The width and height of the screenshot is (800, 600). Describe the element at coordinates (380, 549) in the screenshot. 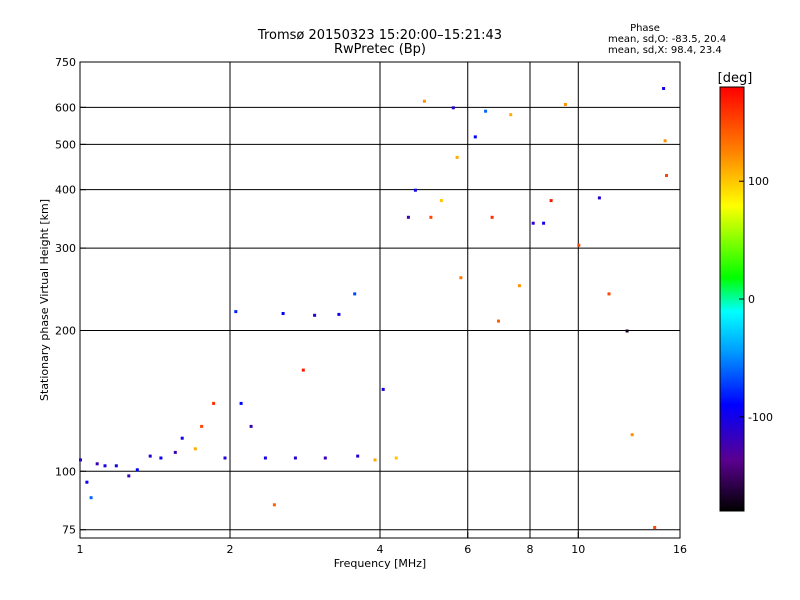

I see `x-tick-label-2: 4` at that location.